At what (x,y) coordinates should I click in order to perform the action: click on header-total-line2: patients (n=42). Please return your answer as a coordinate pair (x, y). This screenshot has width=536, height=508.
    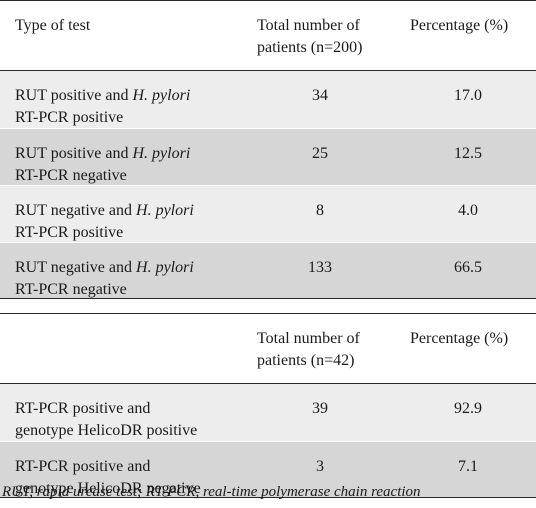
    Looking at the image, I should click on (306, 360).